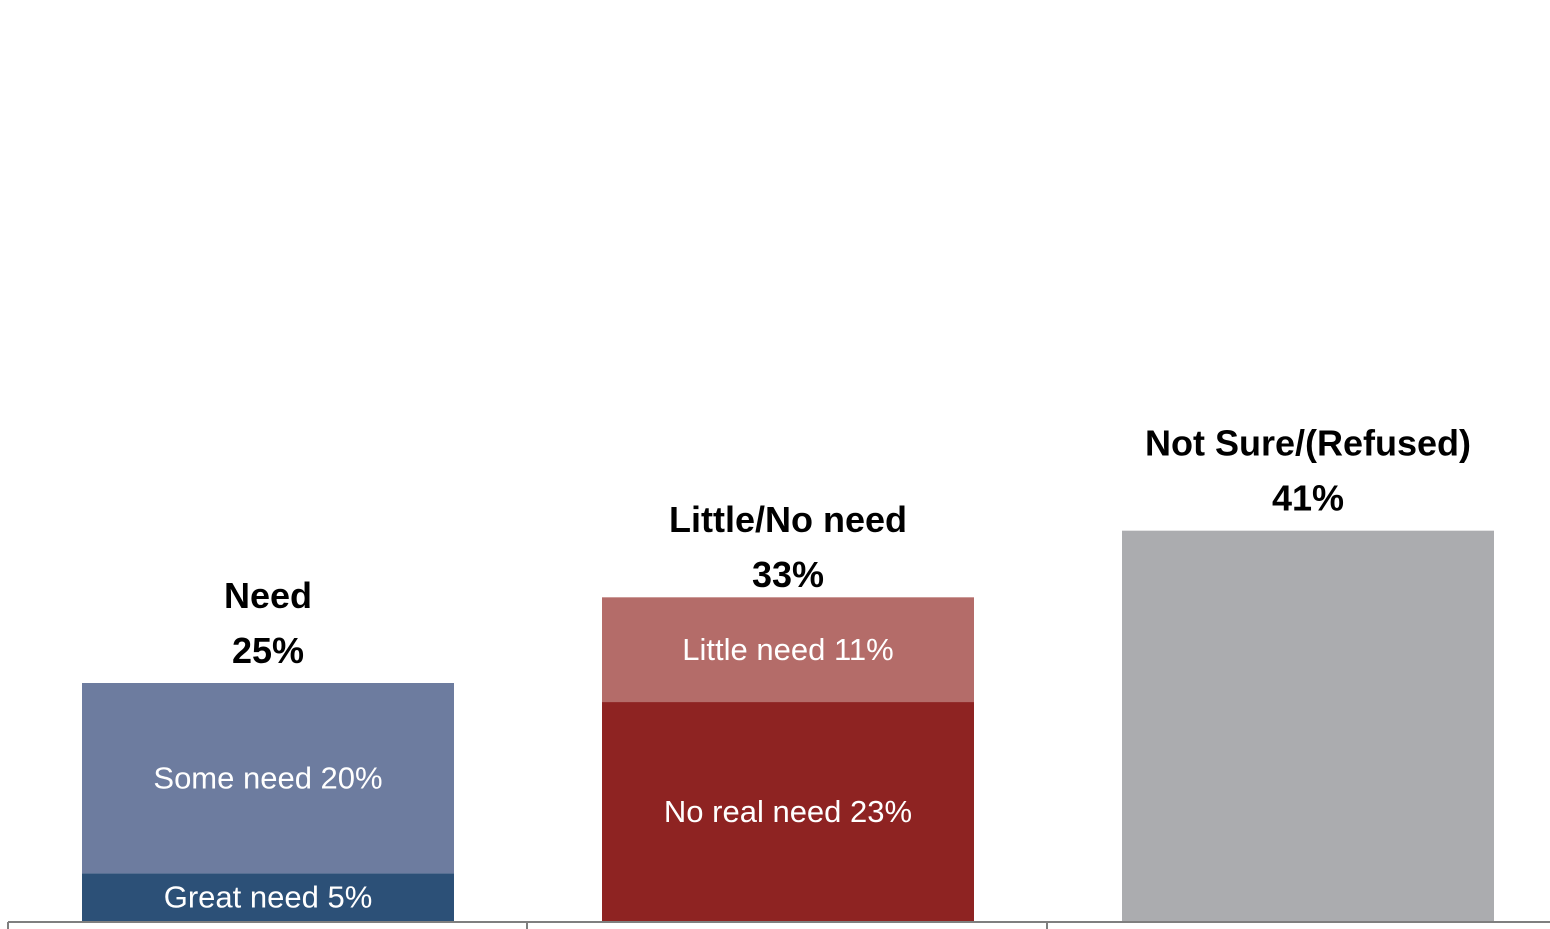 The image size is (1550, 929). Describe the element at coordinates (268, 650) in the screenshot. I see `total-value-label-need: 25%` at that location.